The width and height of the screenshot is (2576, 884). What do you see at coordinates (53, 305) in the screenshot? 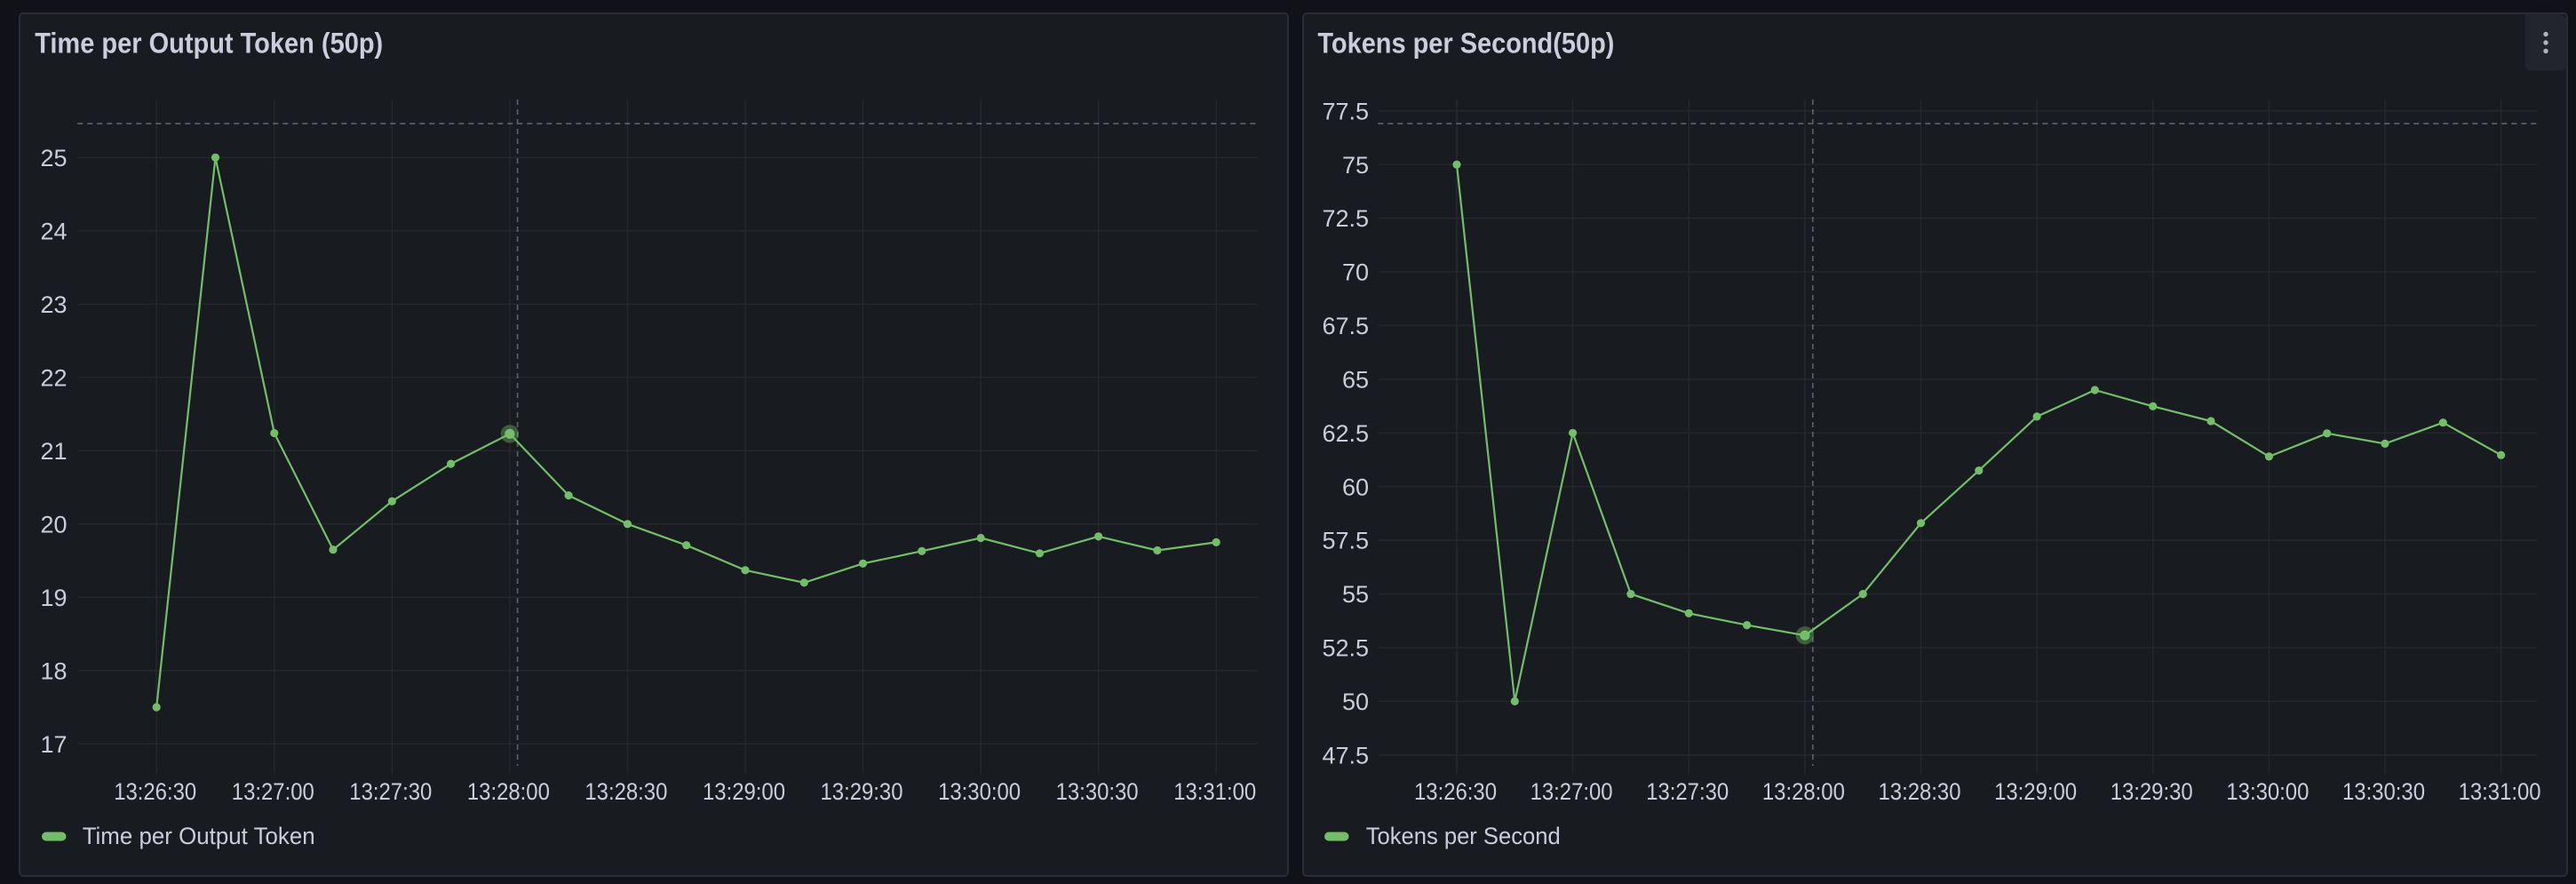
I see `svg-text: 23` at bounding box center [53, 305].